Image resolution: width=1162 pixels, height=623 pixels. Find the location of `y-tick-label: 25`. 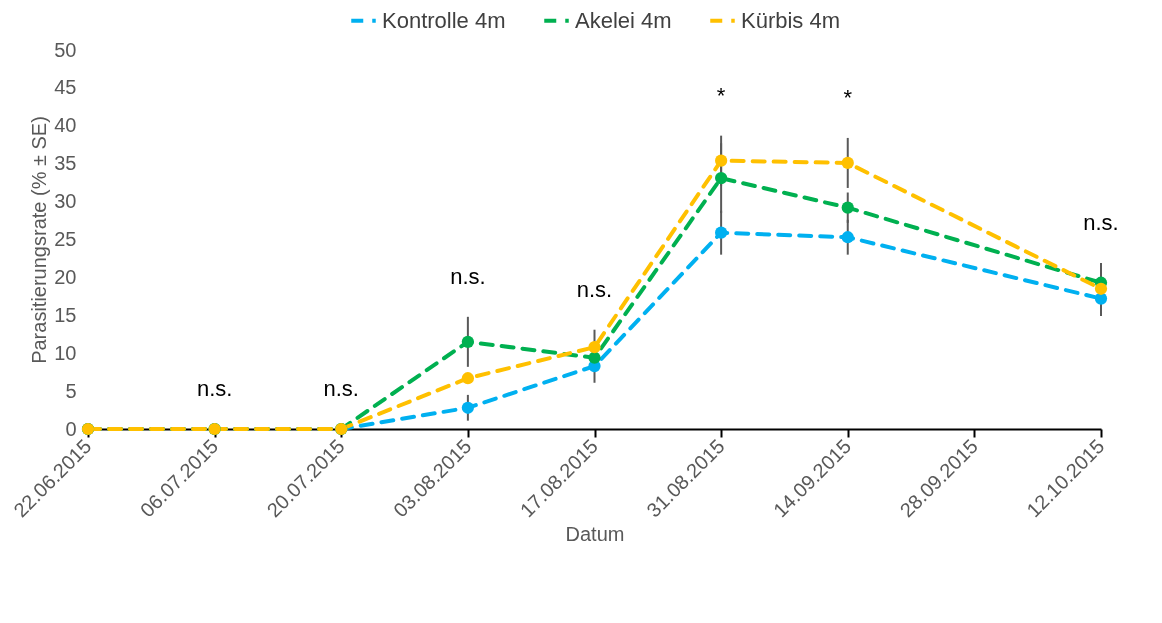

y-tick-label: 25 is located at coordinates (65, 239).